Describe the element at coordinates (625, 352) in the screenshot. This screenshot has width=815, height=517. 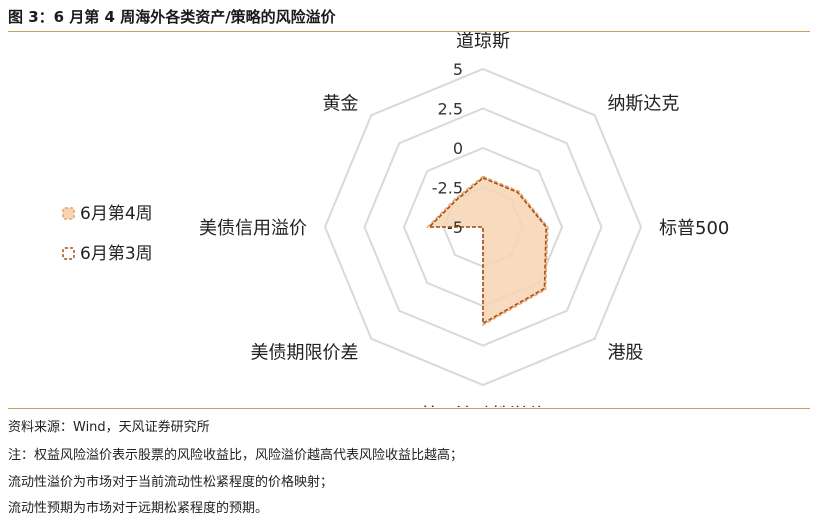
I see `axis-label: 港股` at that location.